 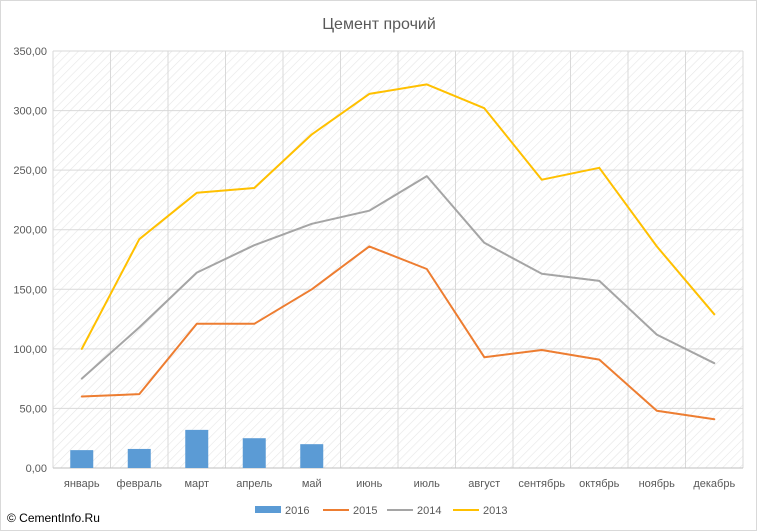 I want to click on y-tick-label: 100,00, so click(x=30, y=350).